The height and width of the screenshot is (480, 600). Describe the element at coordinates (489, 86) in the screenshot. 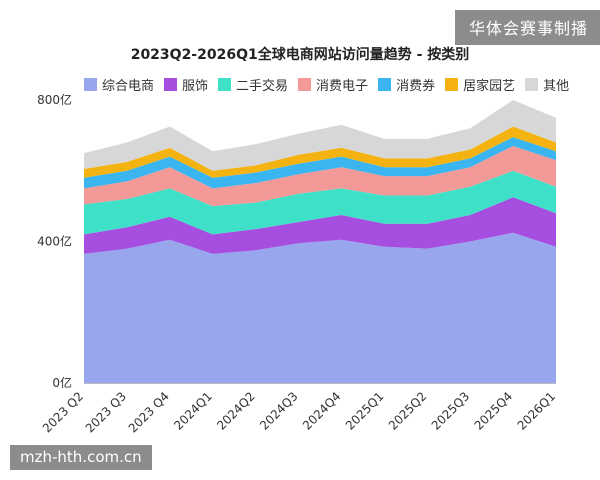

I see `legend-label: 居家园艺` at that location.